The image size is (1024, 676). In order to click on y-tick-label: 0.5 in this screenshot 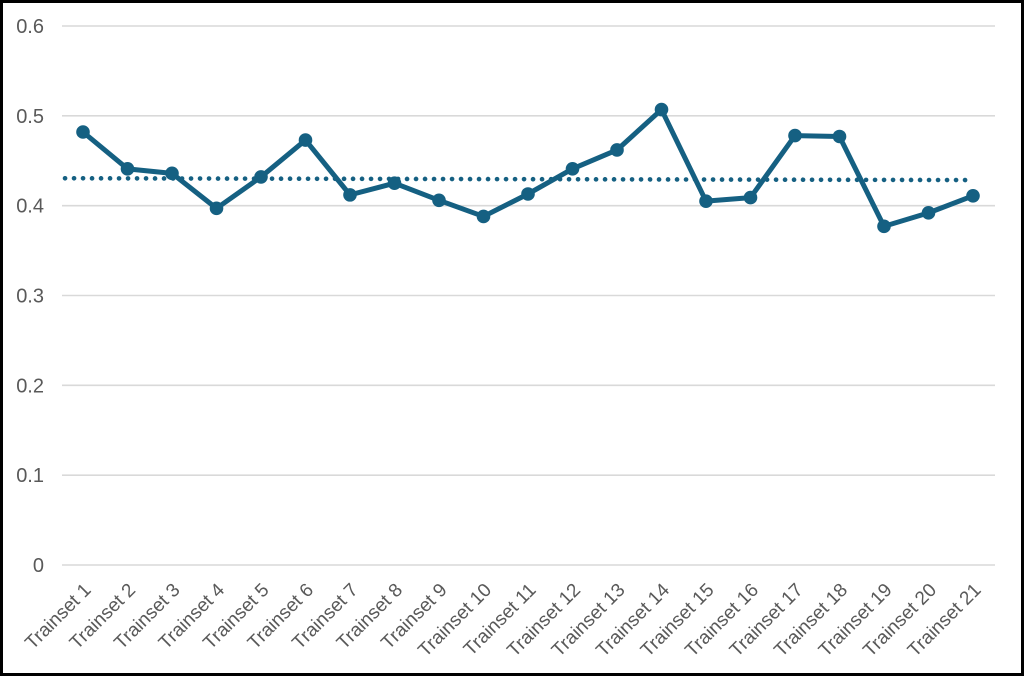, I will do `click(30, 117)`.